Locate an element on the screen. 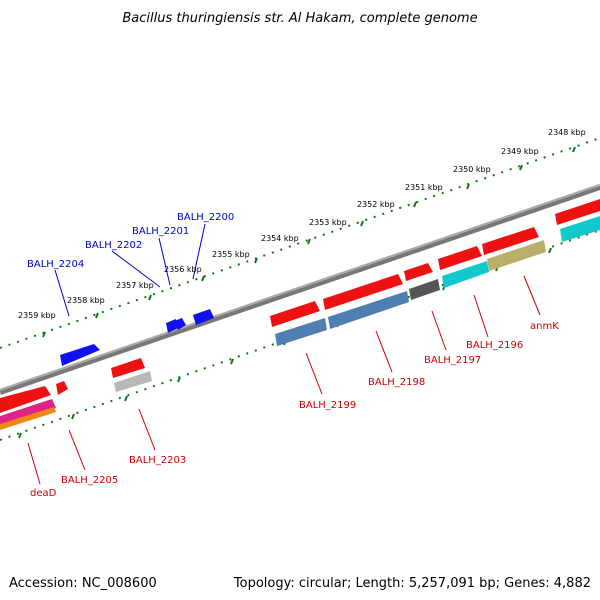 The height and width of the screenshot is (600, 600). ruler-label: 2351 kbp is located at coordinates (424, 187).